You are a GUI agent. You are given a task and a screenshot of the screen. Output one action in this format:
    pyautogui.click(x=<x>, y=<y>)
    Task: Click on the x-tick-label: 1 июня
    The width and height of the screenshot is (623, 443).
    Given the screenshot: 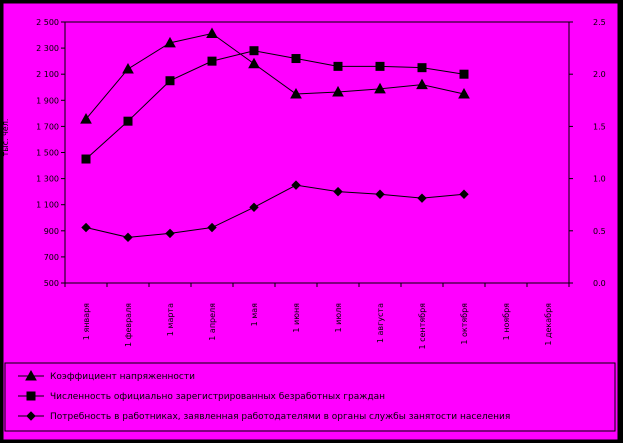 What is the action you would take?
    pyautogui.click(x=296, y=318)
    